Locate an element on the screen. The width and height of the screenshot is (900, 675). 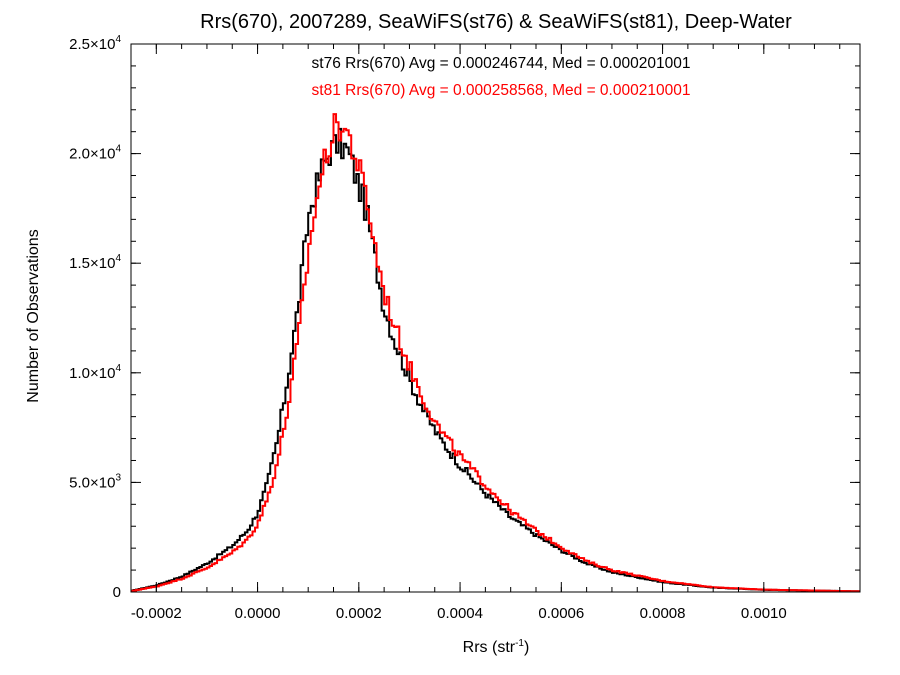
x-tick-label: -0.0002 is located at coordinates (156, 613).